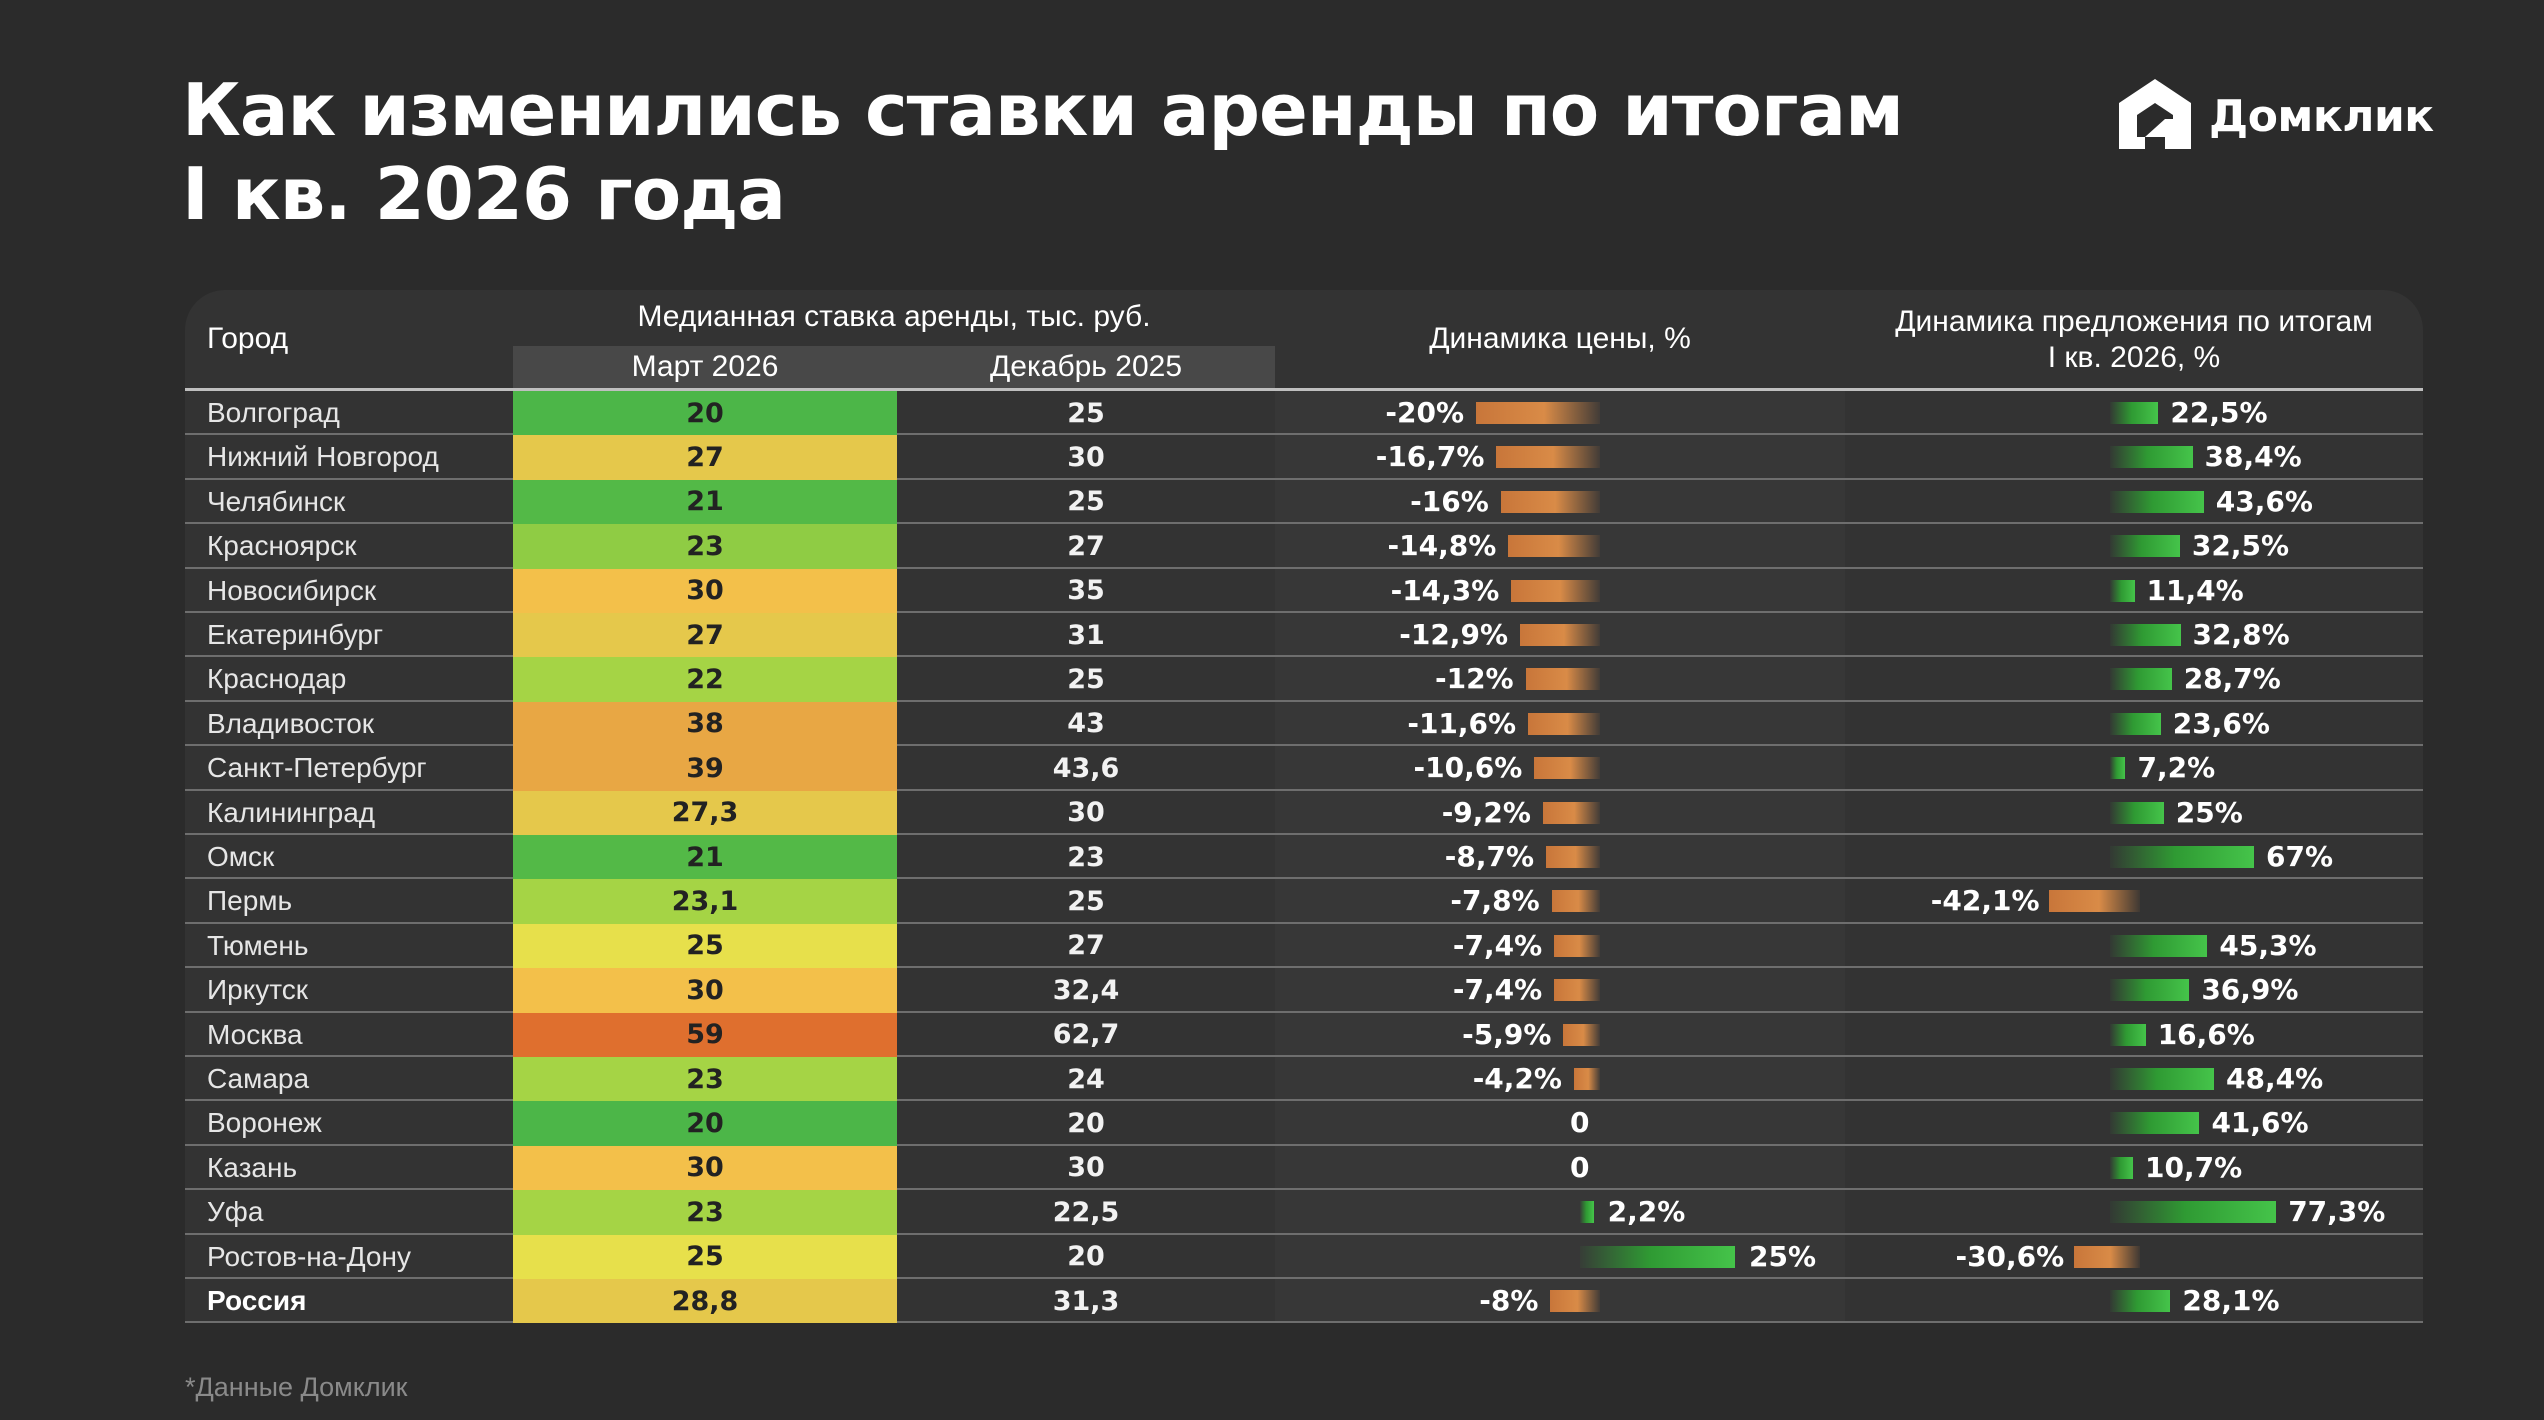 The width and height of the screenshot is (2544, 1420). I want to click on city-name: Калининград, so click(291, 812).